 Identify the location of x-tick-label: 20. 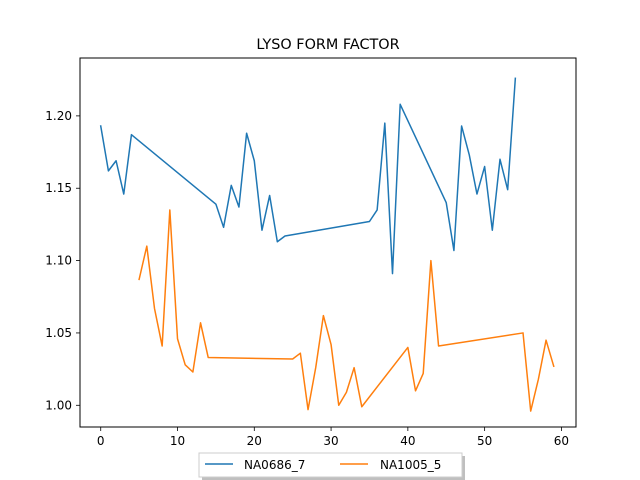
(254, 441).